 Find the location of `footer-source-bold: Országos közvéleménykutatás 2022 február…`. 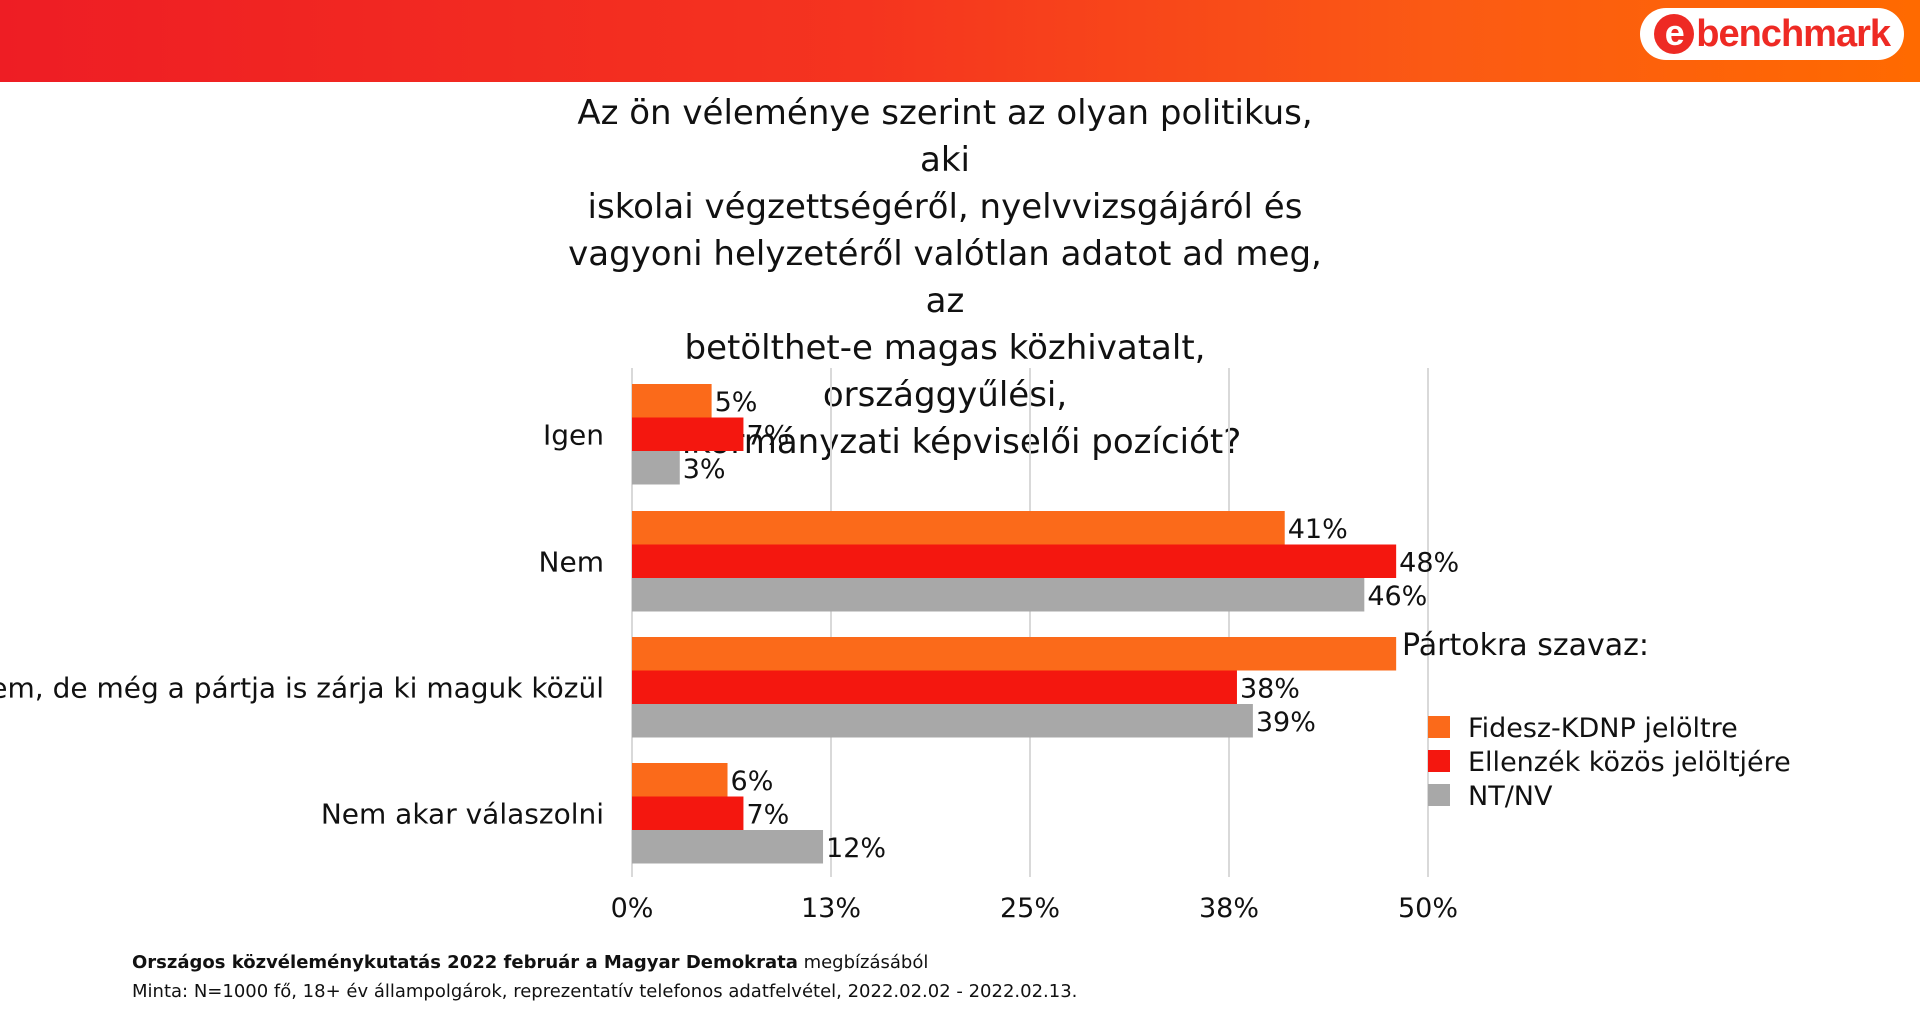

footer-source-bold: Országos közvéleménykutatás 2022 február… is located at coordinates (465, 962).